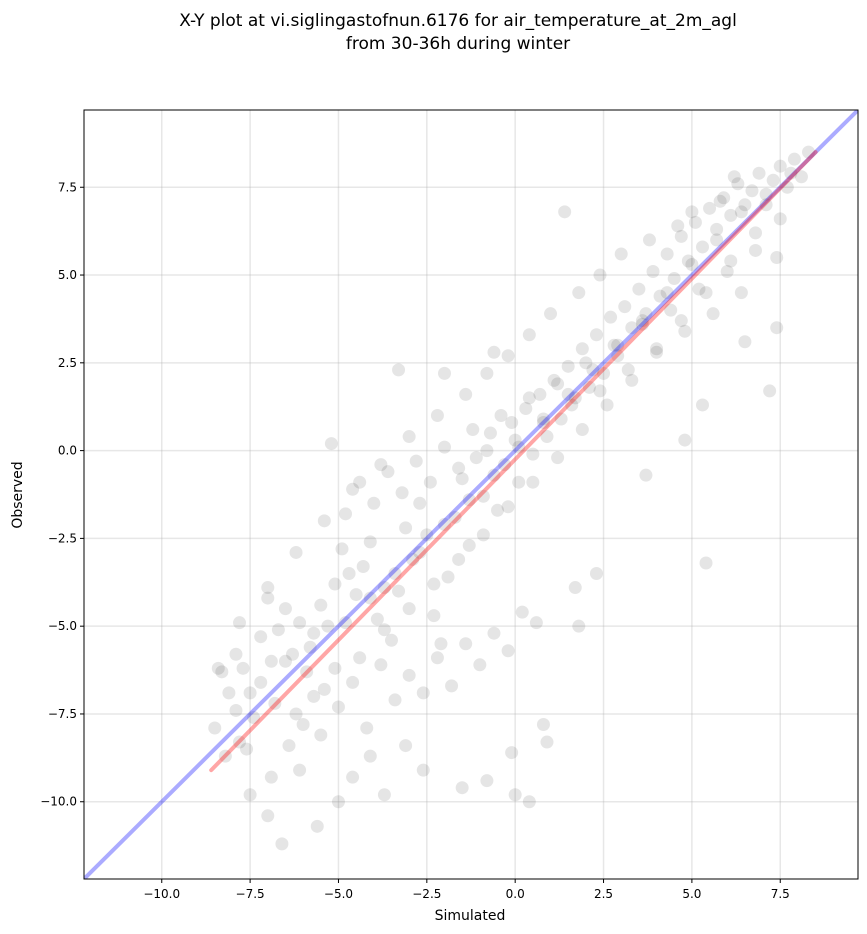 The image size is (867, 934). What do you see at coordinates (338, 894) in the screenshot?
I see `x-tick-label: −5.0` at bounding box center [338, 894].